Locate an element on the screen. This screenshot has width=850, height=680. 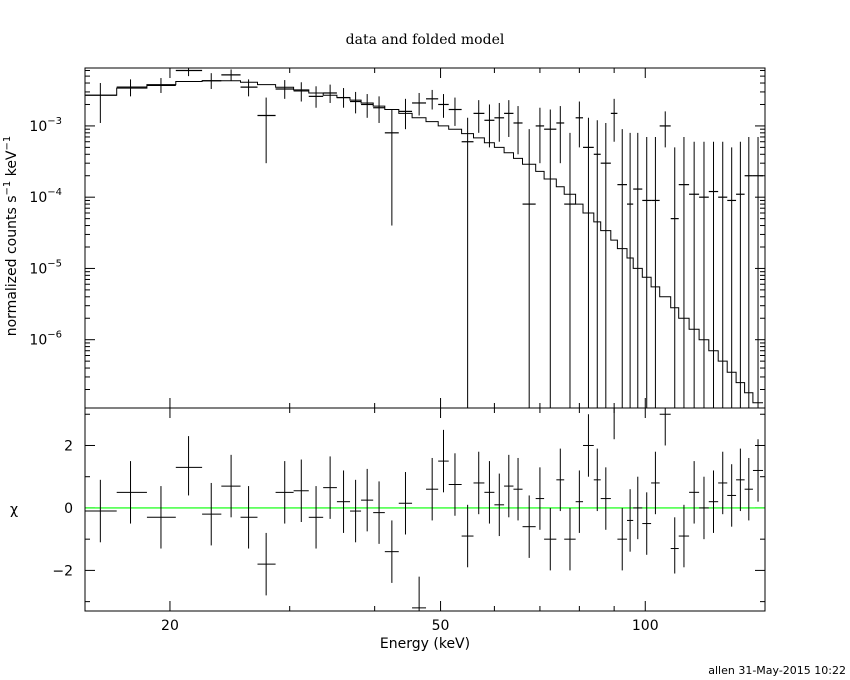
y-axis-label-top: normalized counts s−1 keV−1 is located at coordinates (11, 236).